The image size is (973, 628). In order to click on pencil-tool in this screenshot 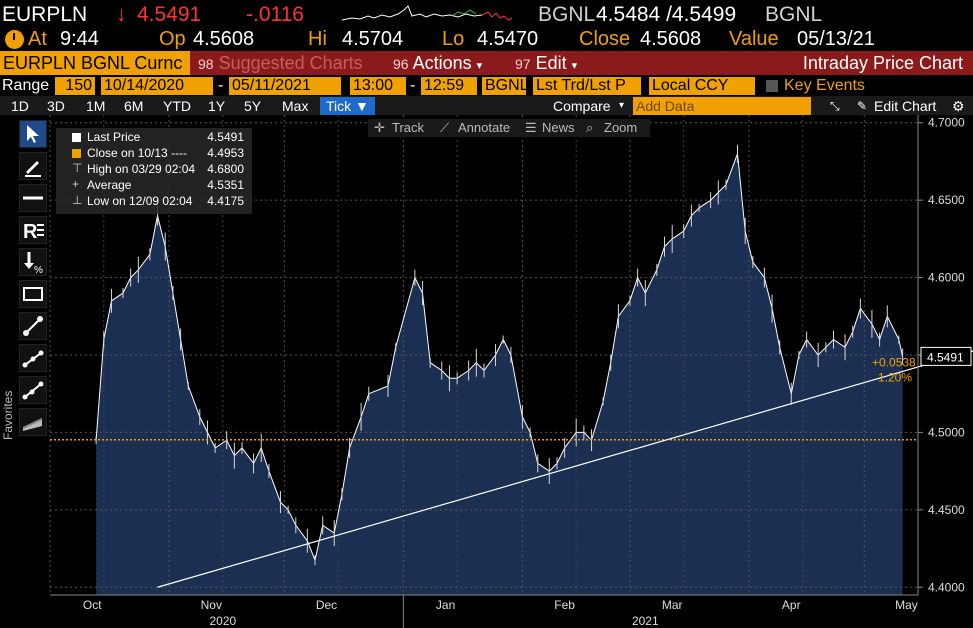, I will do `click(33, 166)`.